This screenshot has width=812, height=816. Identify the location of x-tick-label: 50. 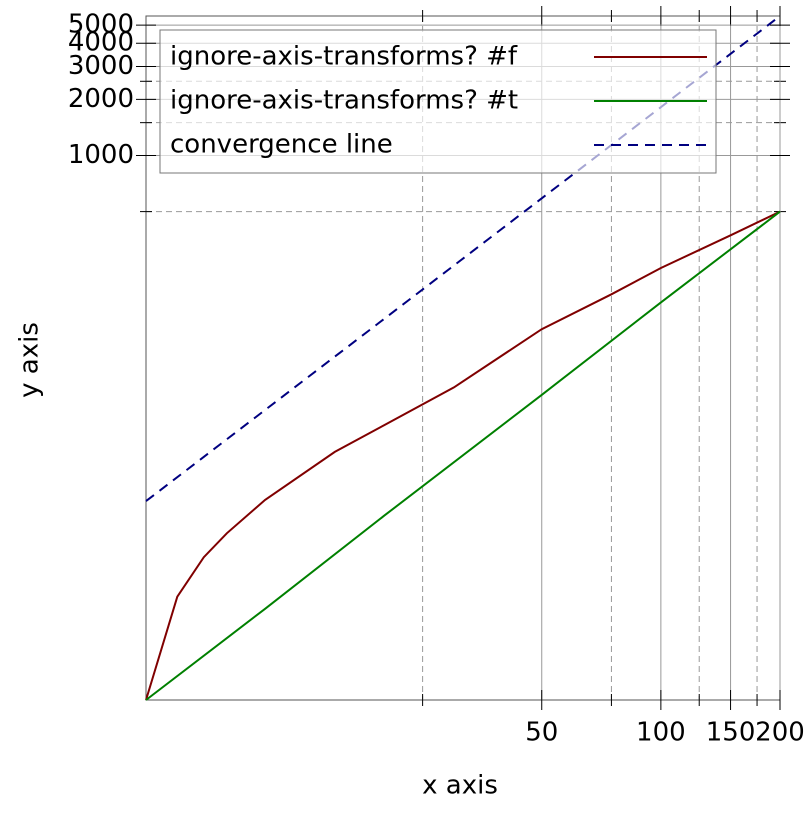
(541, 733).